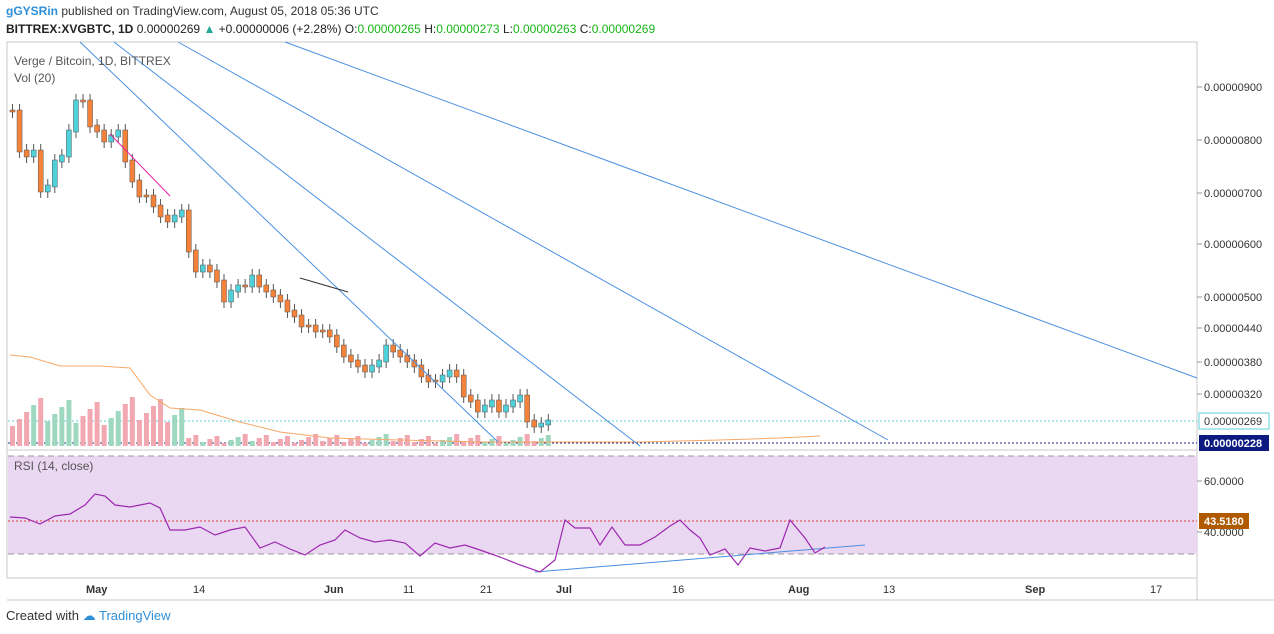  Describe the element at coordinates (324, 285) in the screenshot. I see `black-line` at that location.